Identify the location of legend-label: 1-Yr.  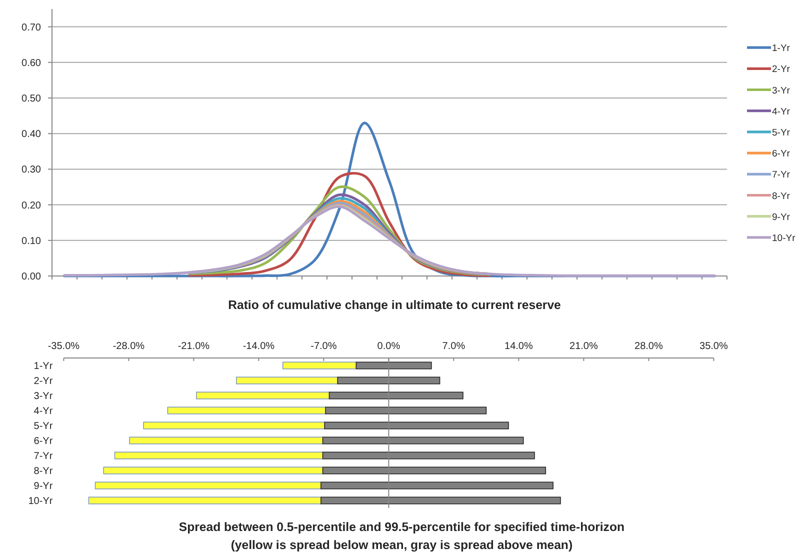
(781, 48).